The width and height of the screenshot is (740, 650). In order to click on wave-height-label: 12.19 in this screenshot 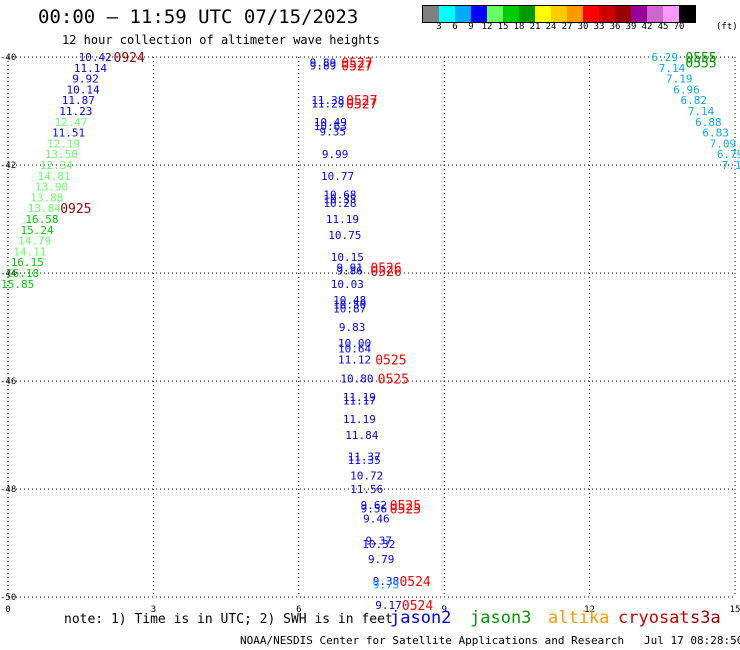, I will do `click(63, 143)`.